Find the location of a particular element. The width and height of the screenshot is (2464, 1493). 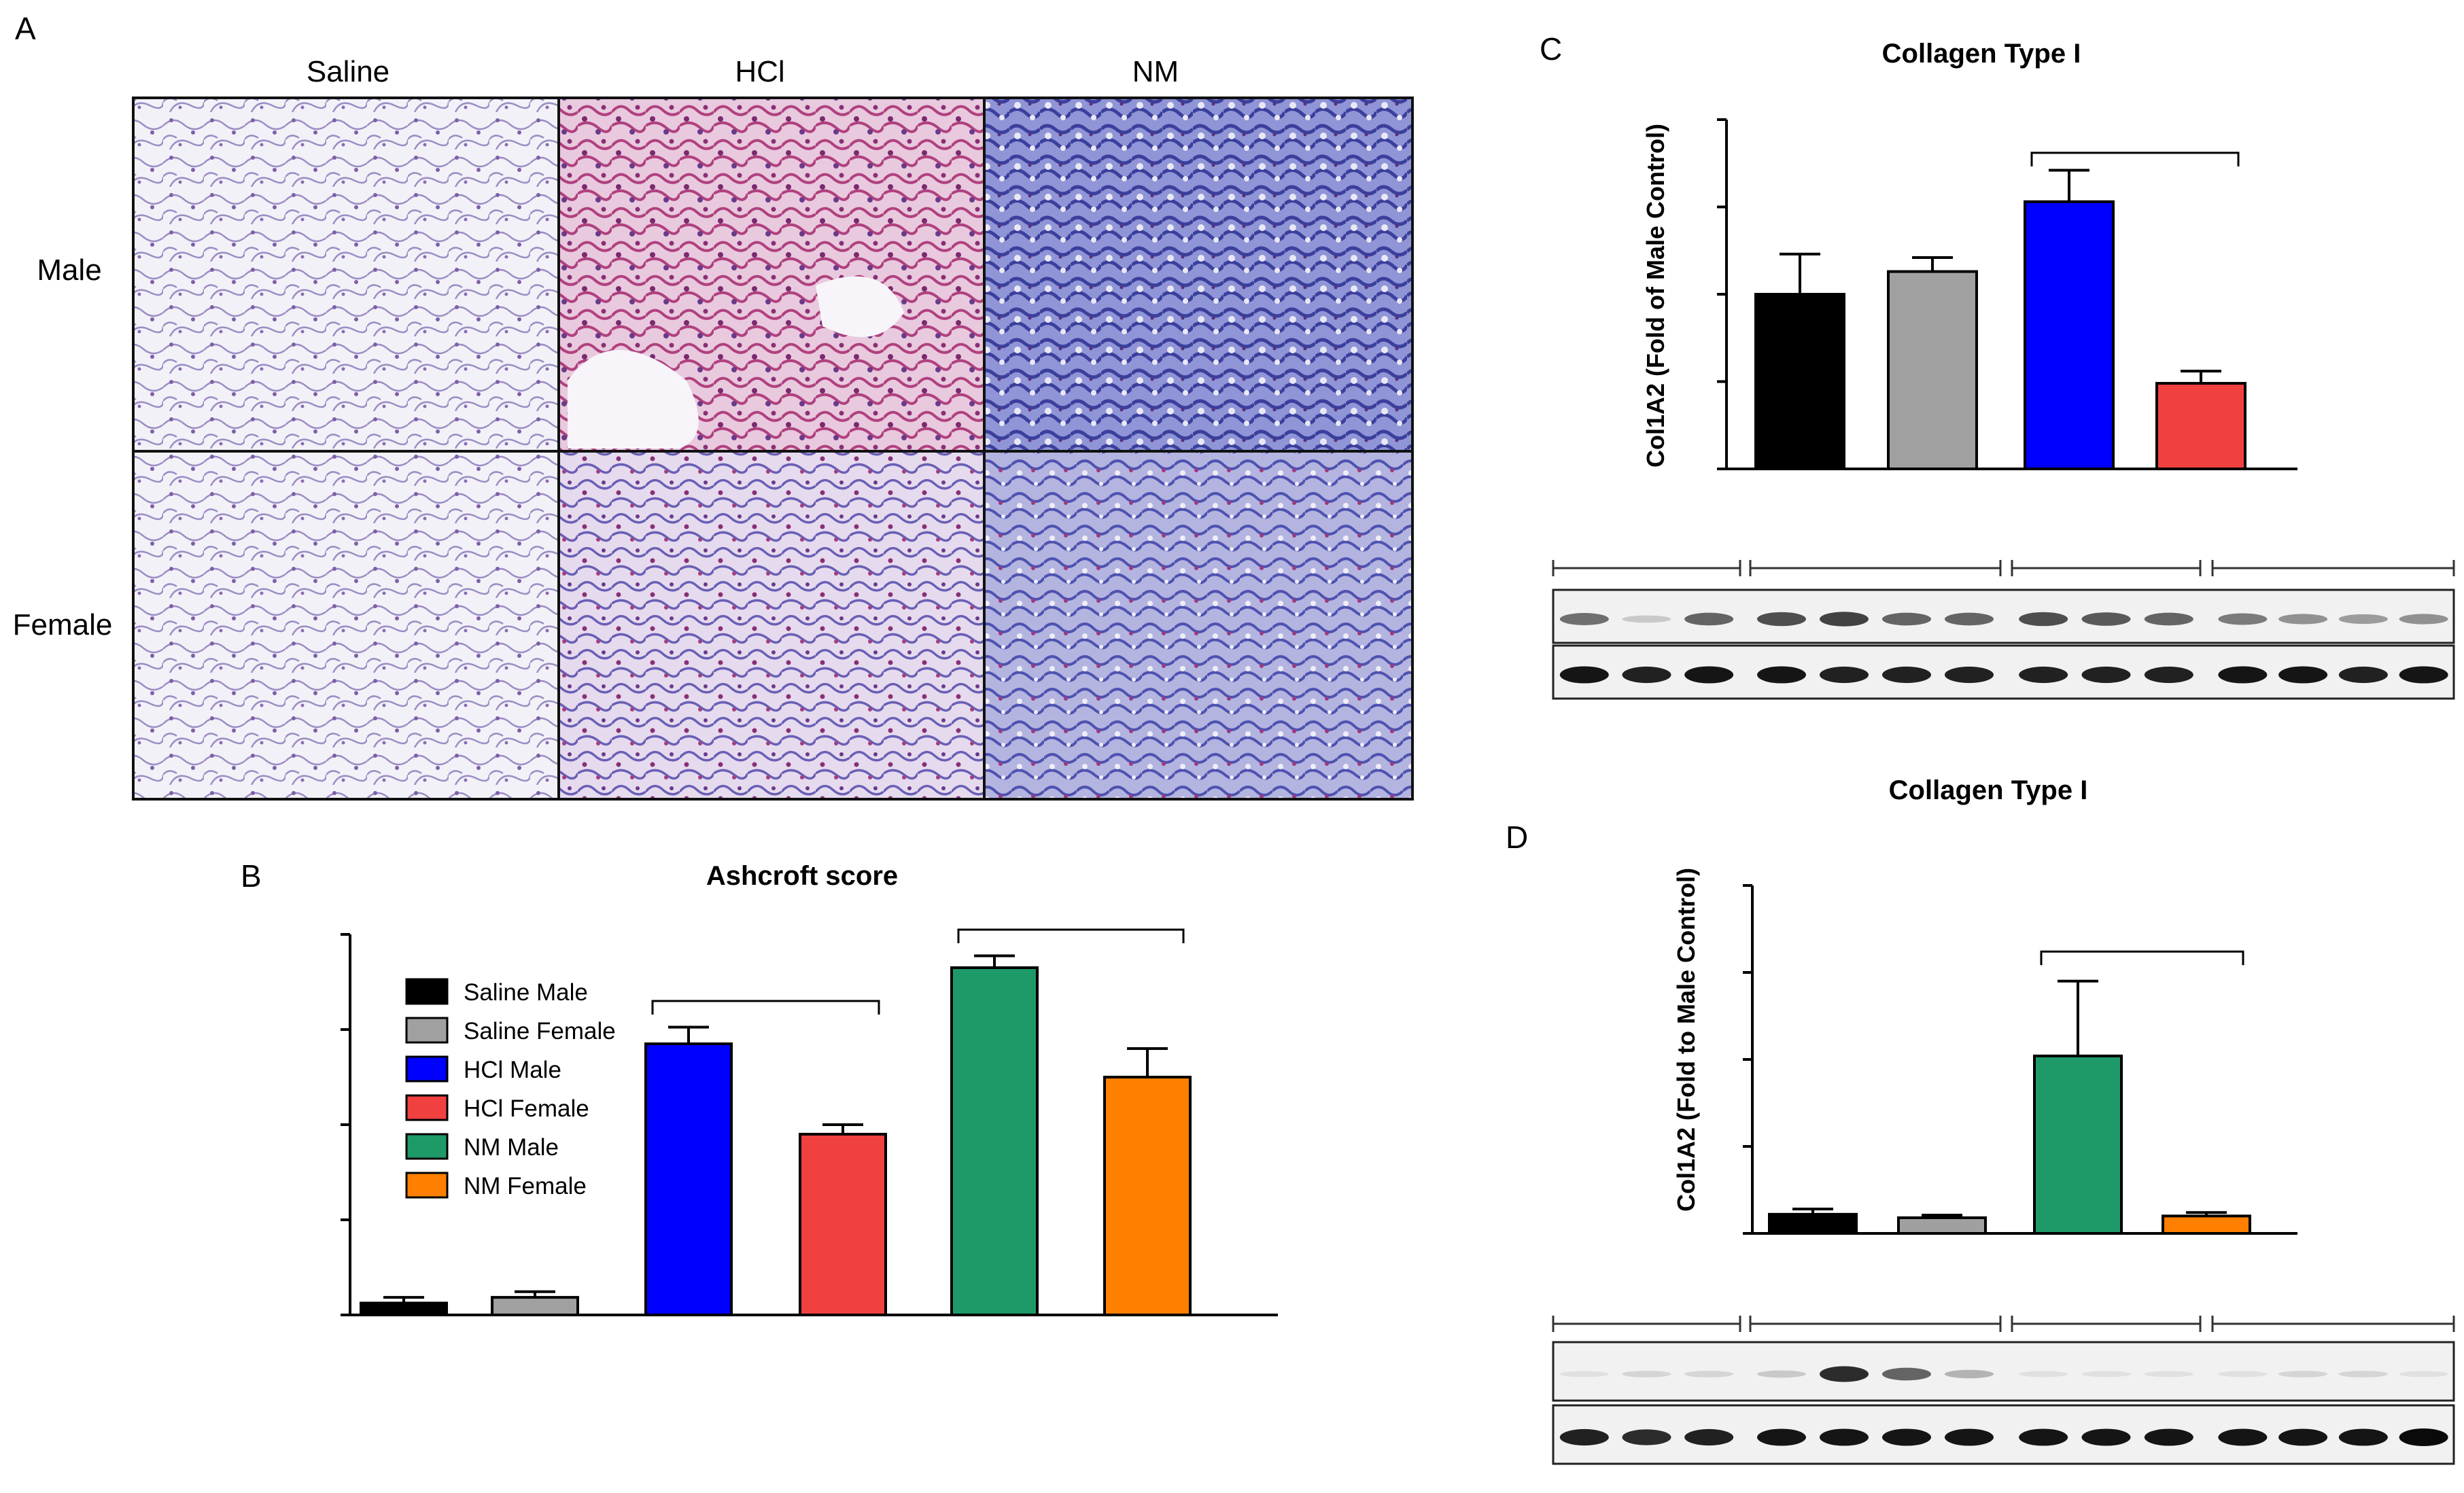

micrograph-male-nm is located at coordinates (1198, 274).